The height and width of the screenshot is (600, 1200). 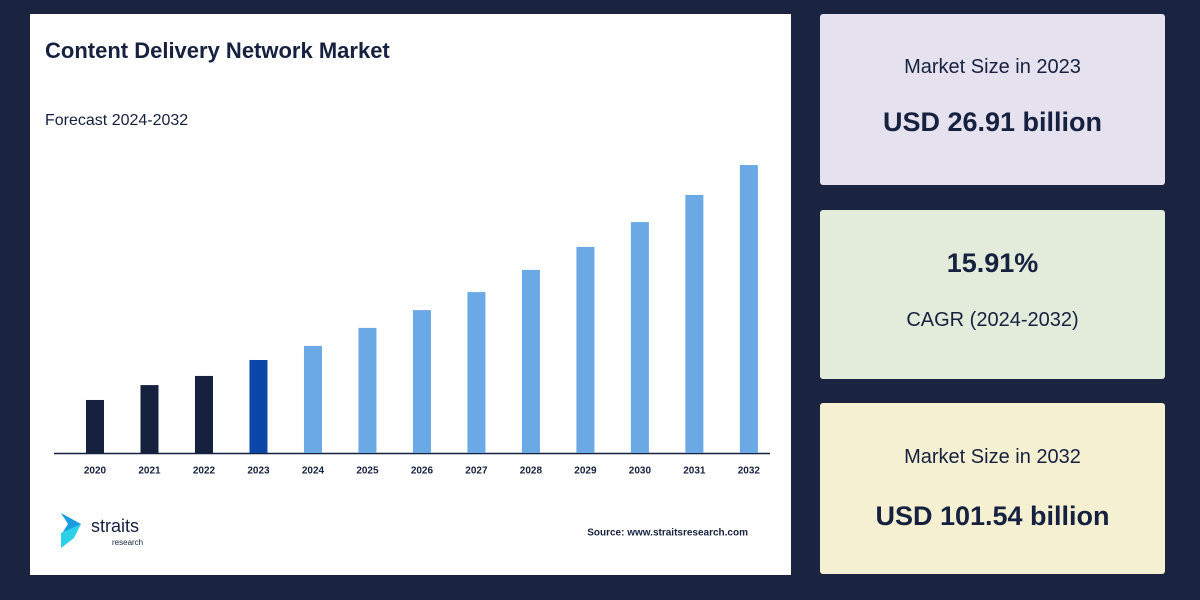 What do you see at coordinates (585, 471) in the screenshot?
I see `x-tick-label: 2029` at bounding box center [585, 471].